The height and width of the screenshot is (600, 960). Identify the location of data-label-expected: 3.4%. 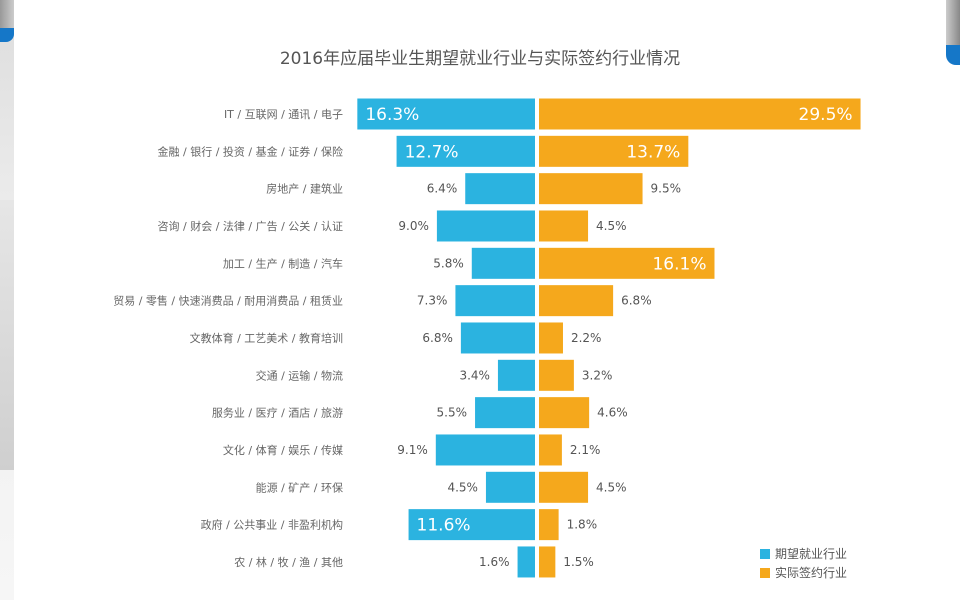
(474, 375).